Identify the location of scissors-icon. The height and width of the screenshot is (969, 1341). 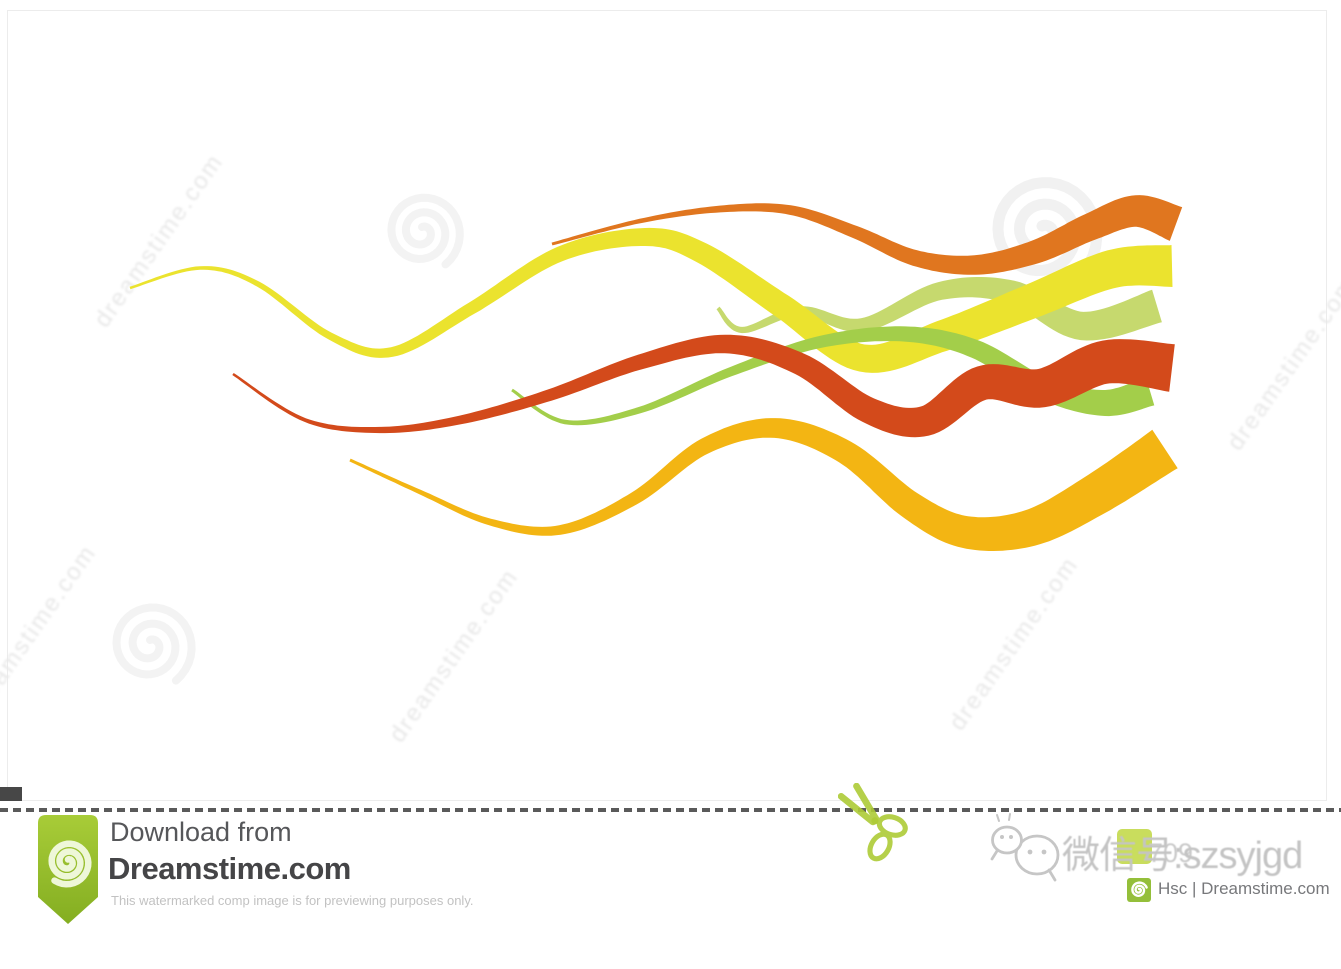
(873, 822).